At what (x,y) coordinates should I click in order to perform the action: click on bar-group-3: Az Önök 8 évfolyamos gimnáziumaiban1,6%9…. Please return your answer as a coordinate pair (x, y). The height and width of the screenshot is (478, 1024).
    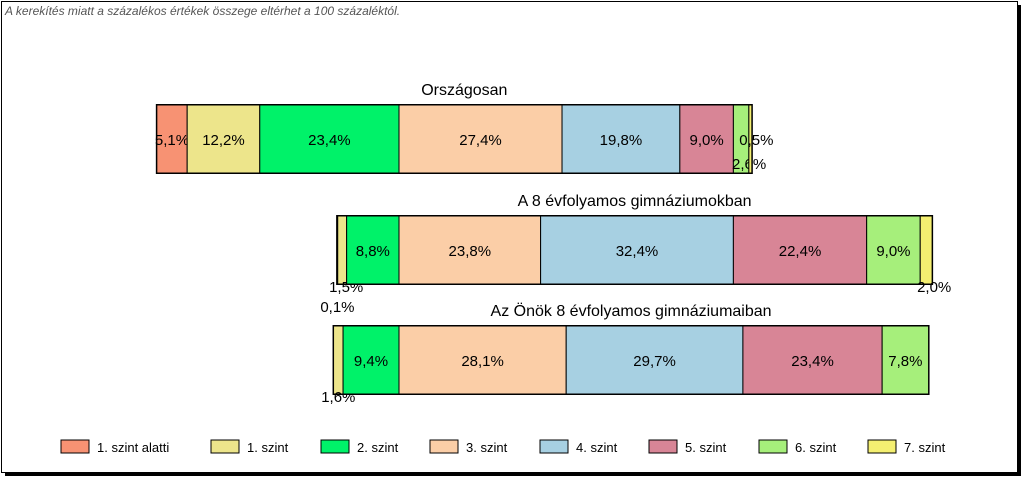
    Looking at the image, I should click on (625, 354).